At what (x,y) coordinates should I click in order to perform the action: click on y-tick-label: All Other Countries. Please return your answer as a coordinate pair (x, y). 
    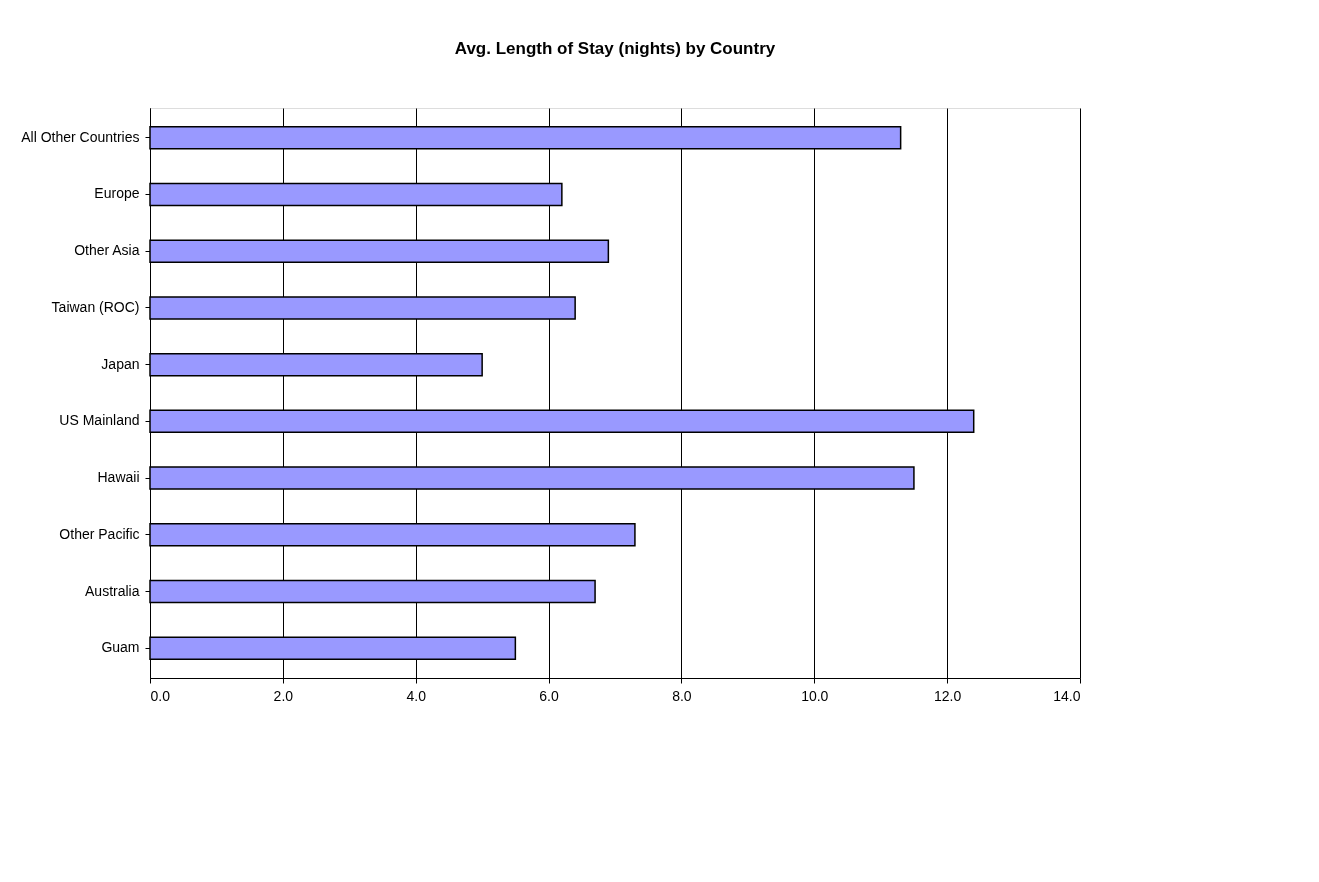
    Looking at the image, I should click on (80, 136).